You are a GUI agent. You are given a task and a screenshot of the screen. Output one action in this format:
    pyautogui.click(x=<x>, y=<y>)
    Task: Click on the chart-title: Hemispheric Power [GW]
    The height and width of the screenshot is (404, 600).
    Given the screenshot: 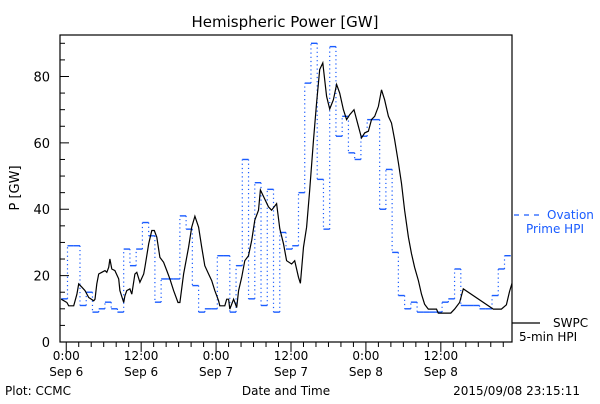 What is the action you would take?
    pyautogui.click(x=285, y=22)
    